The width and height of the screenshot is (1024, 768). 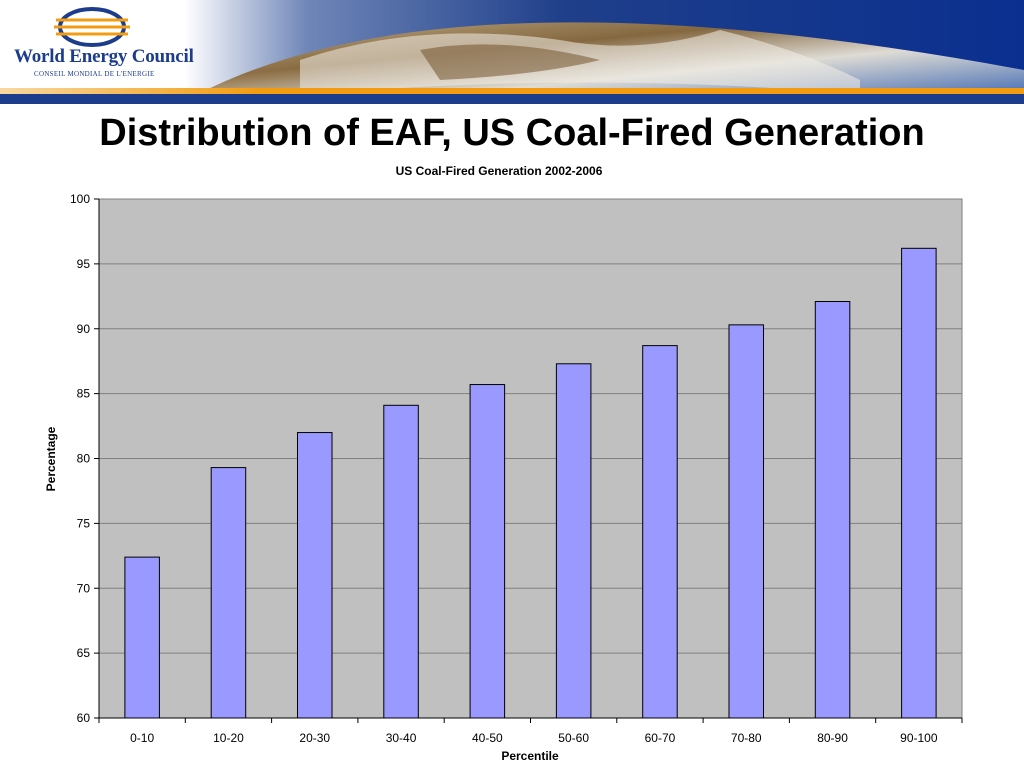 I want to click on x-axis-tick-label: 60-70, so click(x=660, y=738).